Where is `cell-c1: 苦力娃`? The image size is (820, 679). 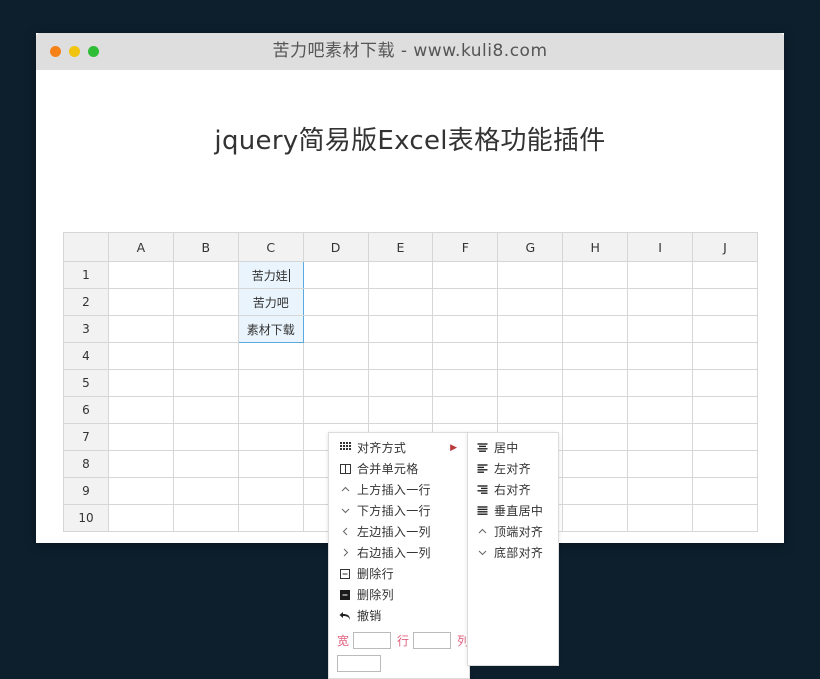 cell-c1: 苦力娃 is located at coordinates (270, 275).